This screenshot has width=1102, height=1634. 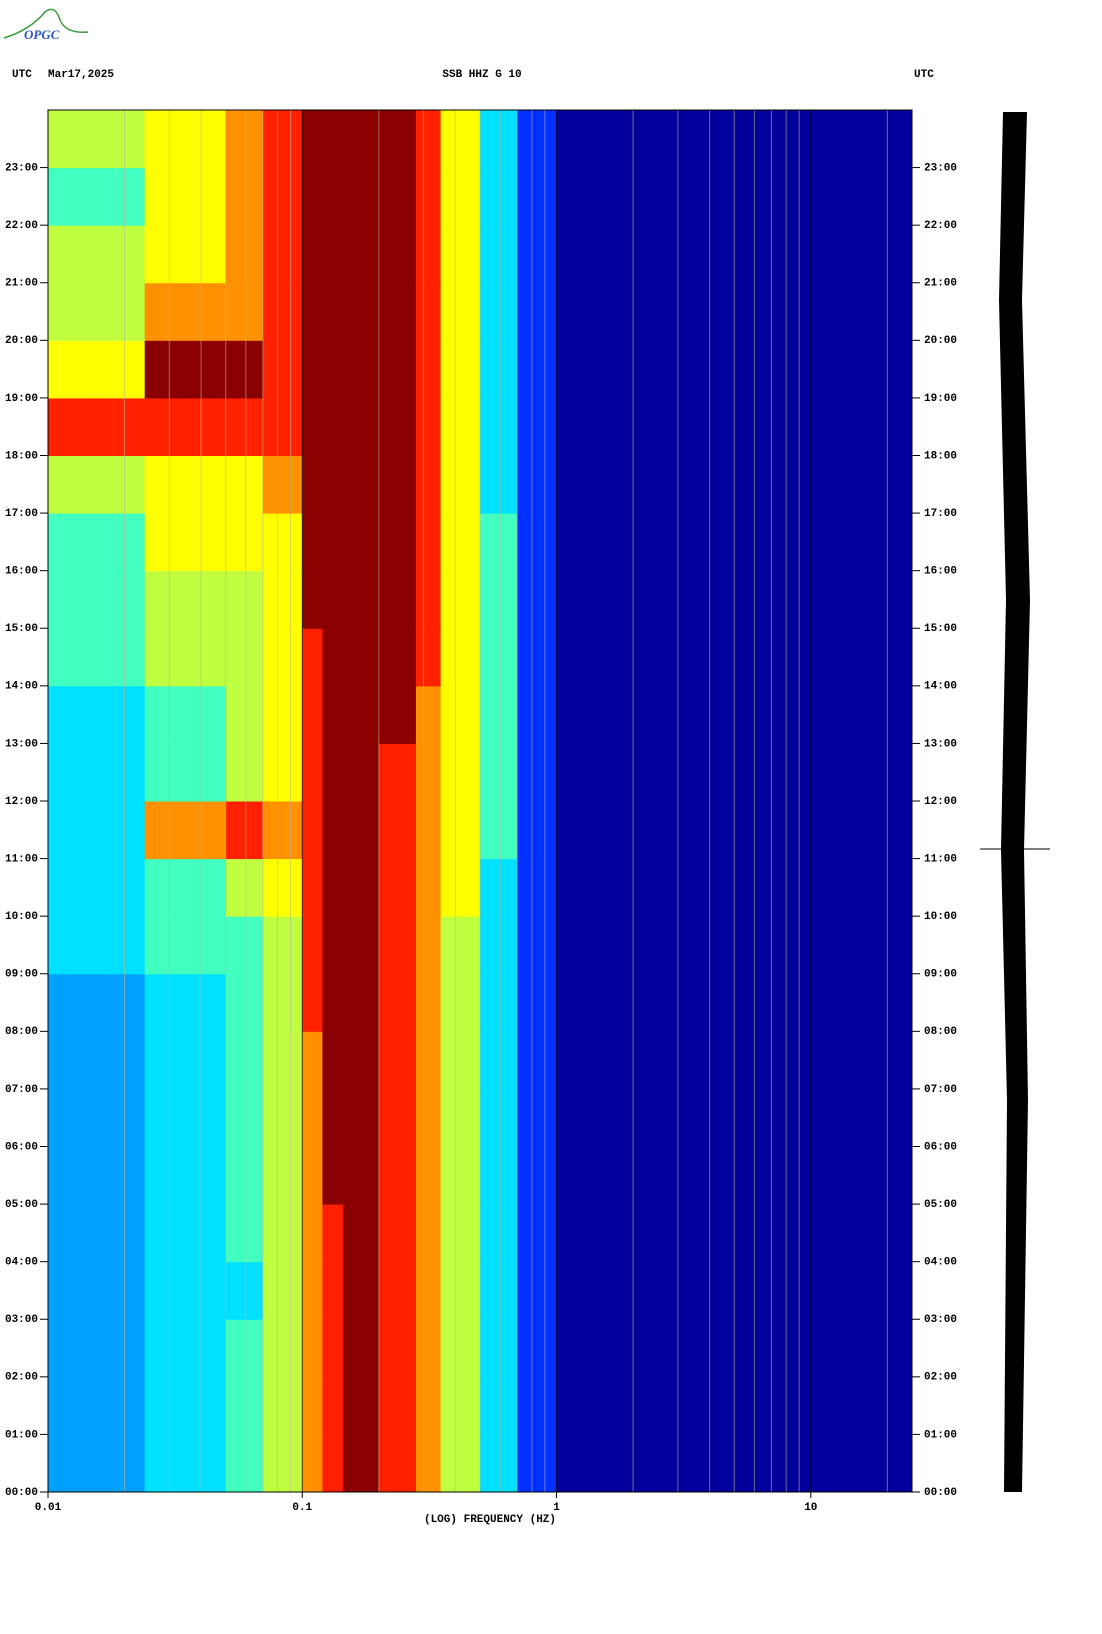 What do you see at coordinates (940, 1032) in the screenshot?
I see `y-tick-label-right: 08:00` at bounding box center [940, 1032].